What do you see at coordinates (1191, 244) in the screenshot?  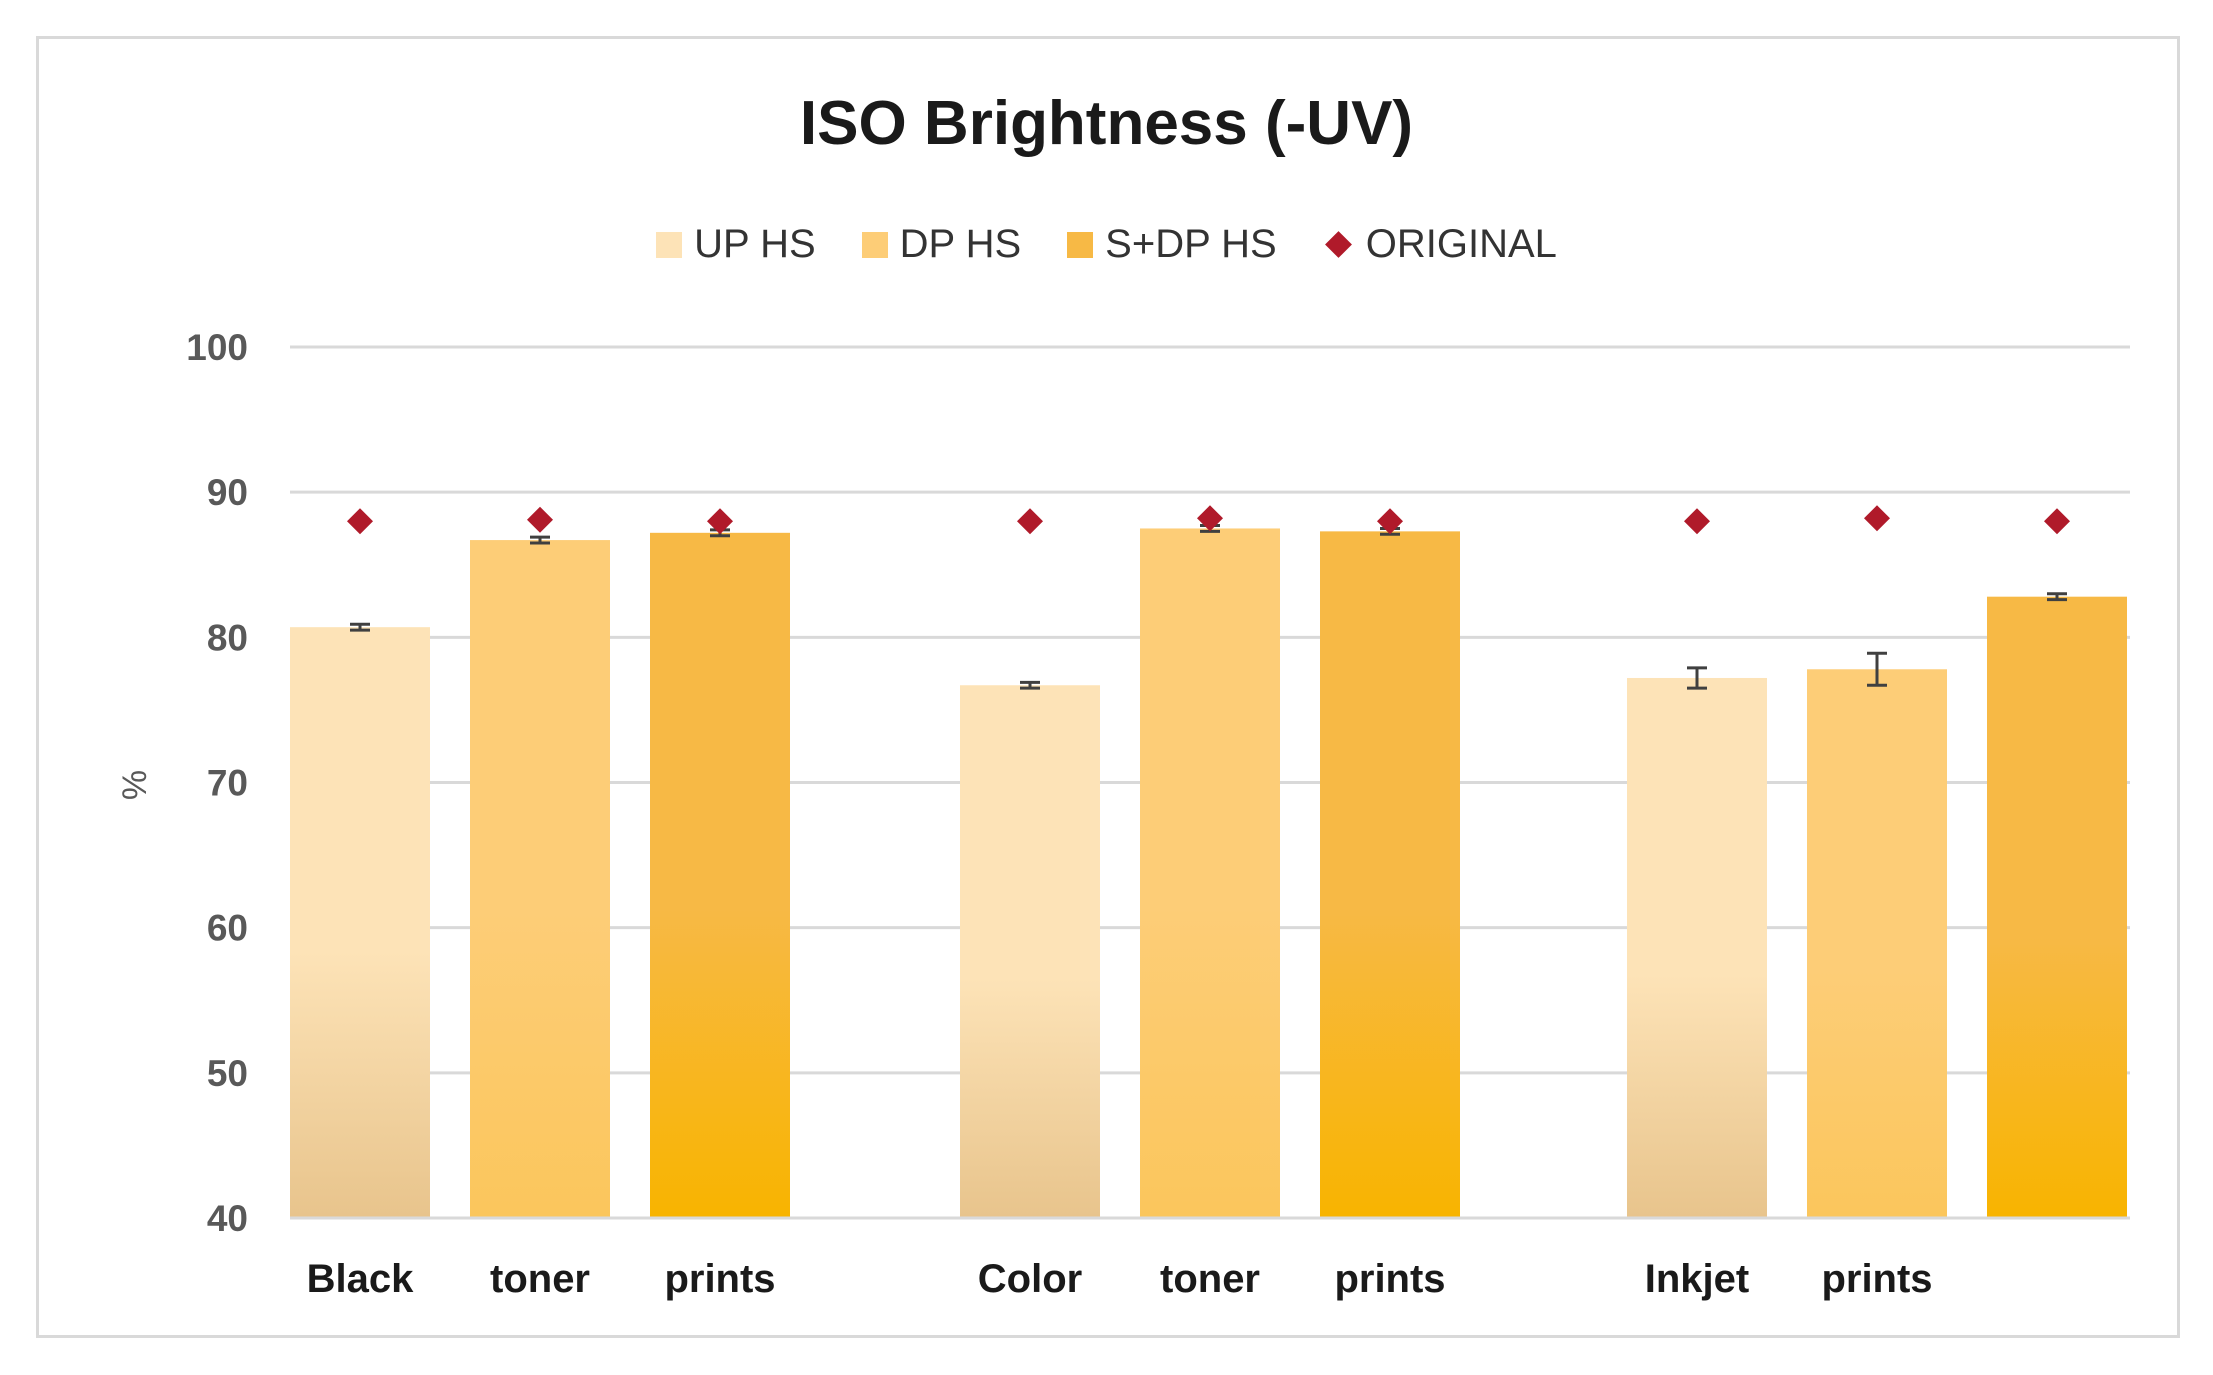 I see `legend-label-s-dp-hs: S+DP HS` at bounding box center [1191, 244].